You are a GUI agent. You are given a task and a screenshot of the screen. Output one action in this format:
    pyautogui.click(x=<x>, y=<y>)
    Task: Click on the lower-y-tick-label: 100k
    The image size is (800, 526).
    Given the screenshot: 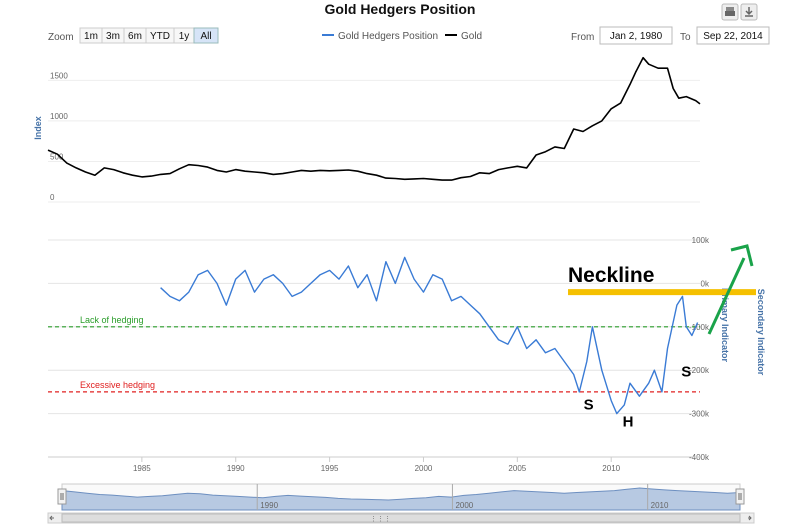 What is the action you would take?
    pyautogui.click(x=701, y=240)
    